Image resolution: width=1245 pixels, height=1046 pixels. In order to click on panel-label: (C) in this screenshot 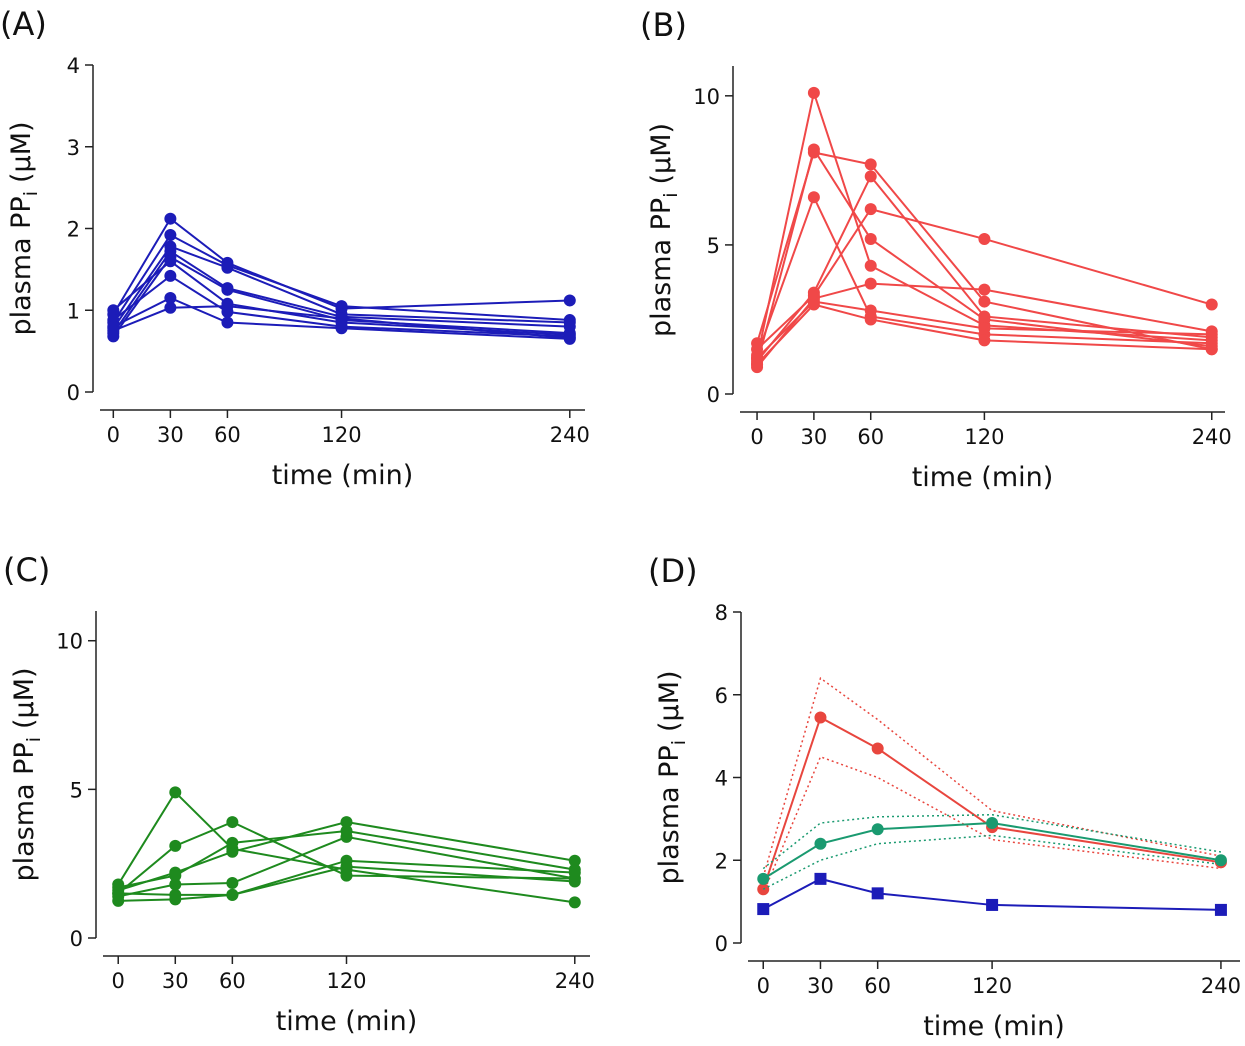, I will do `click(26, 570)`.